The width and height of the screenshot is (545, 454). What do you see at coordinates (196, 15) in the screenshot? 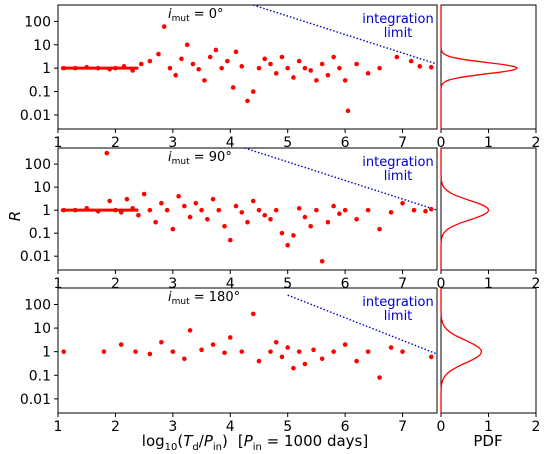
I see `inclination-annotation: imut = 0°` at bounding box center [196, 15].